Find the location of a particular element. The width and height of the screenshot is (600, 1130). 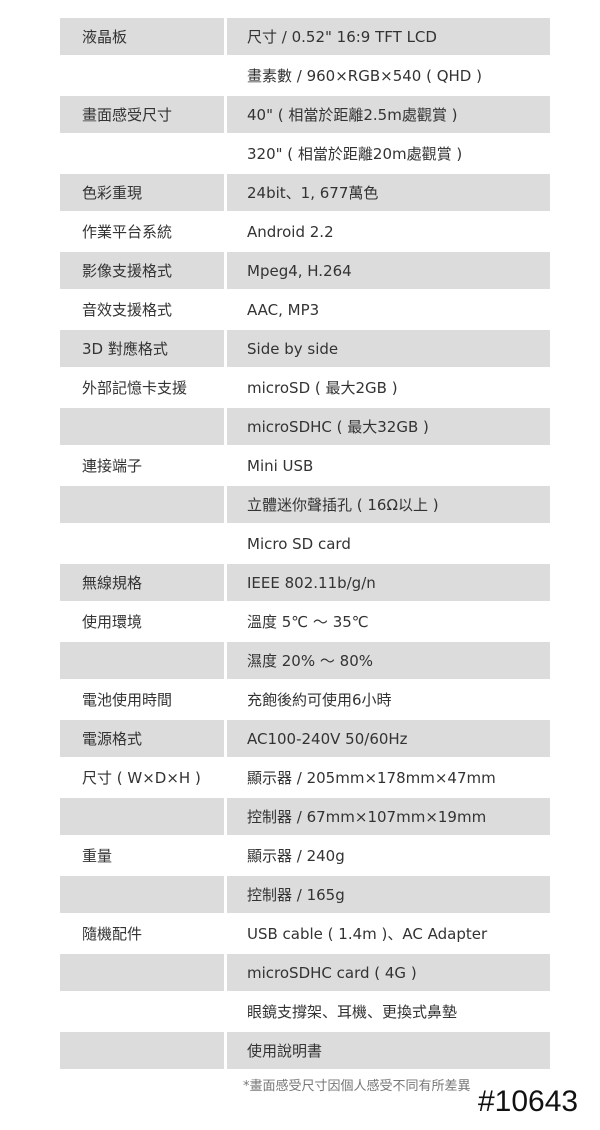

table-row: 320" ( 相當於距離20m處觀賞 ) is located at coordinates (305, 153).